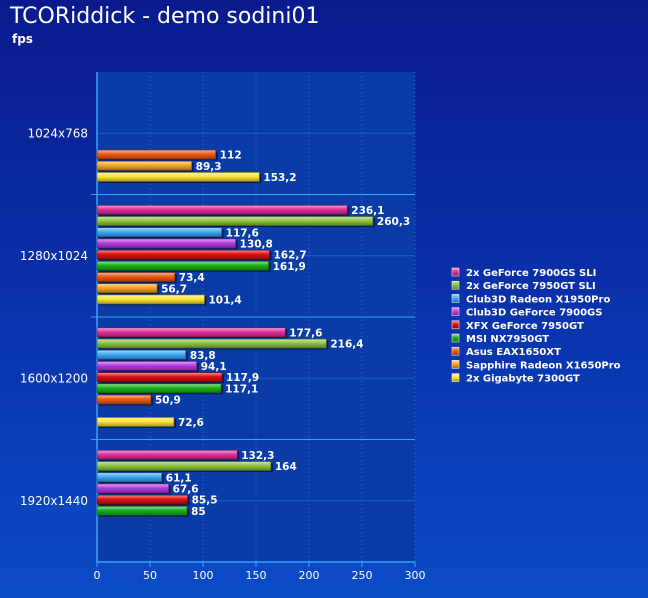  I want to click on category-label: 1024x768, so click(57, 133).